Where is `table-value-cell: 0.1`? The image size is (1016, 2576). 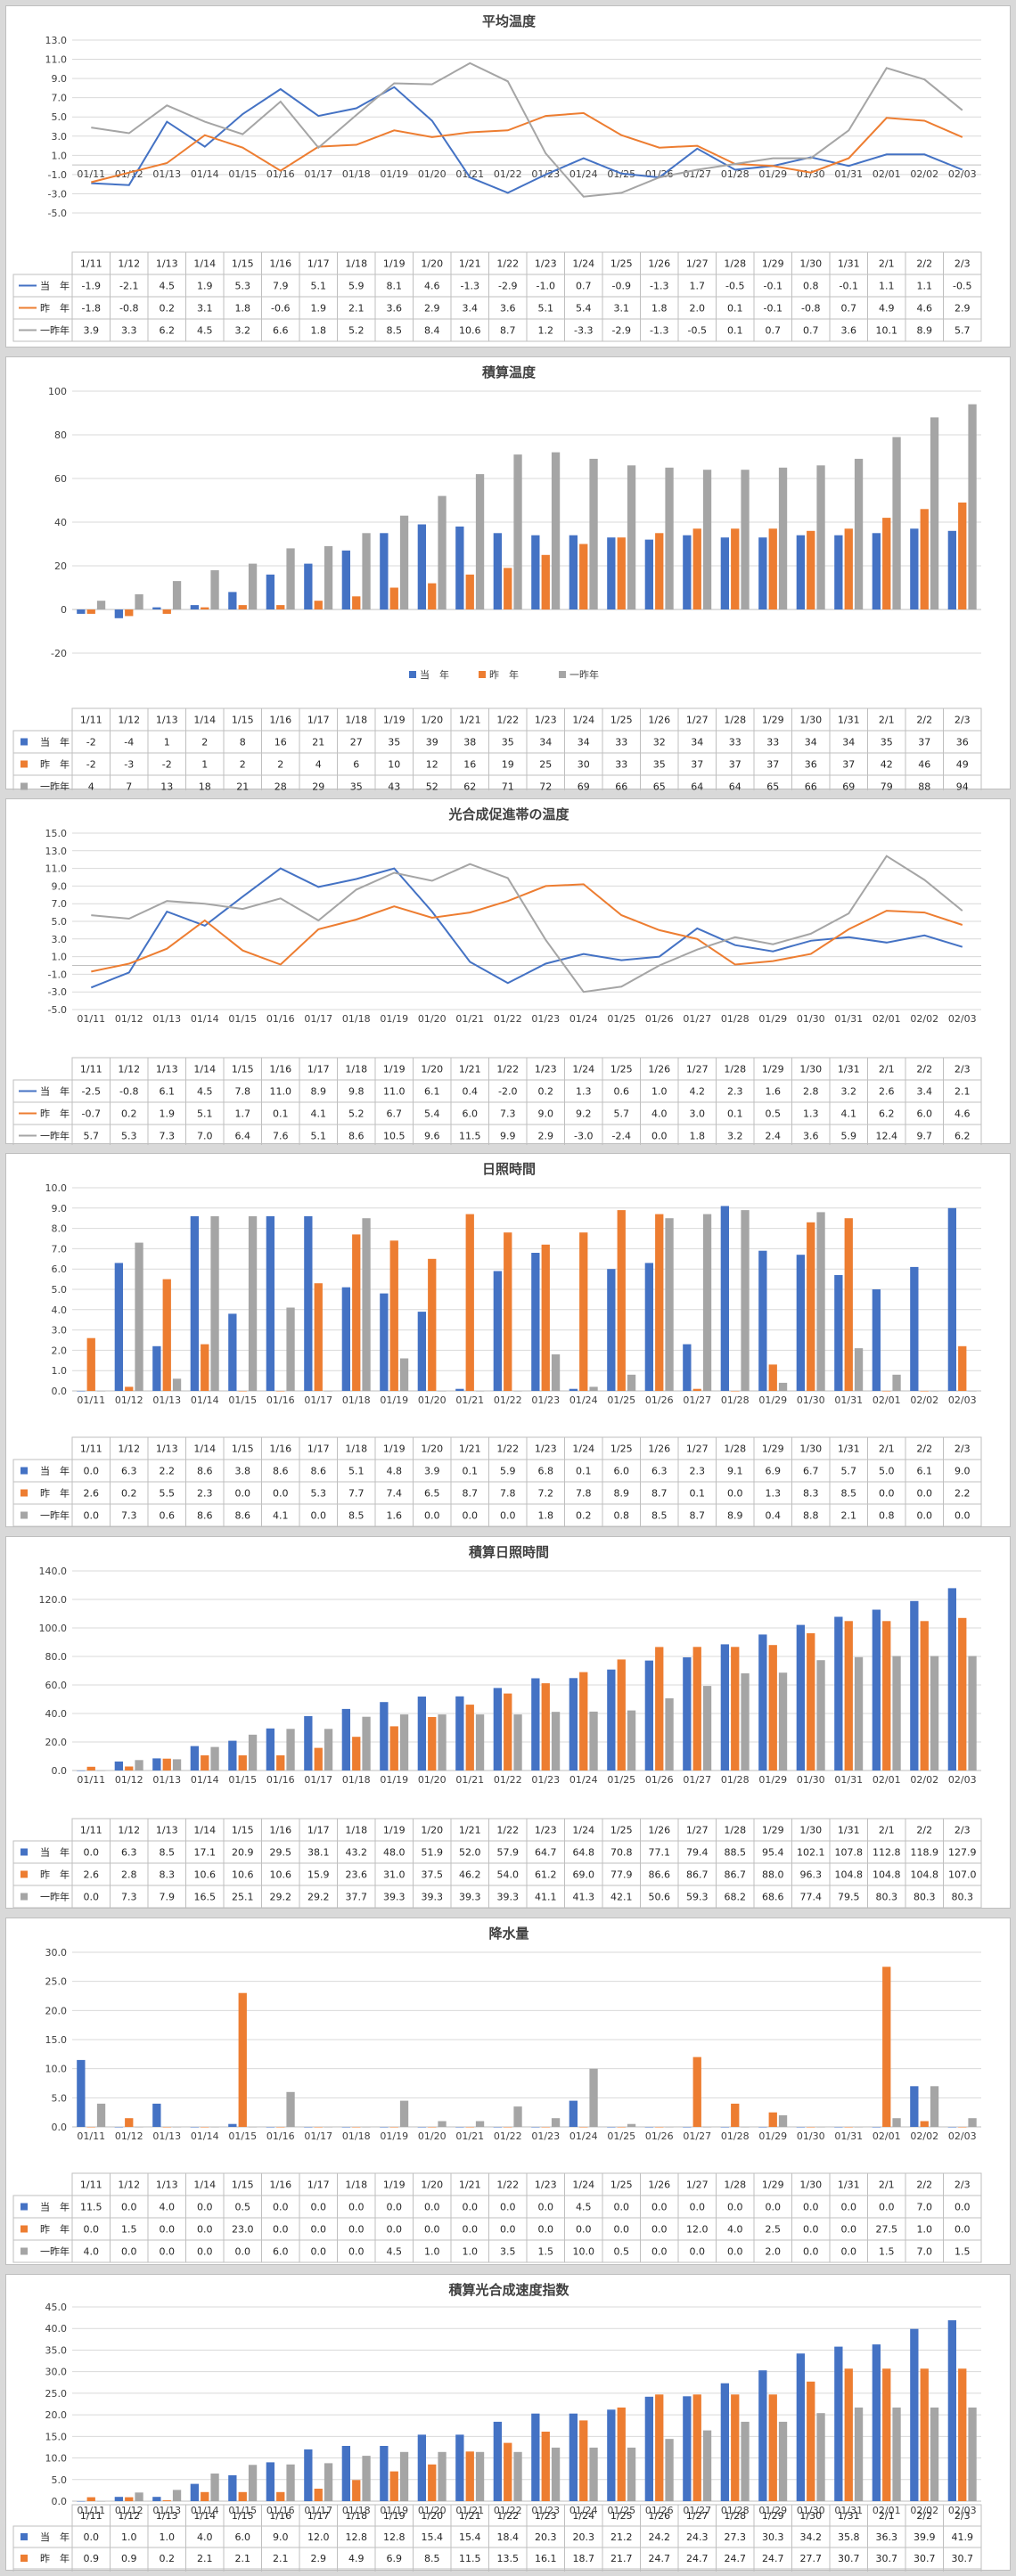
table-value-cell: 0.1 is located at coordinates (281, 1114).